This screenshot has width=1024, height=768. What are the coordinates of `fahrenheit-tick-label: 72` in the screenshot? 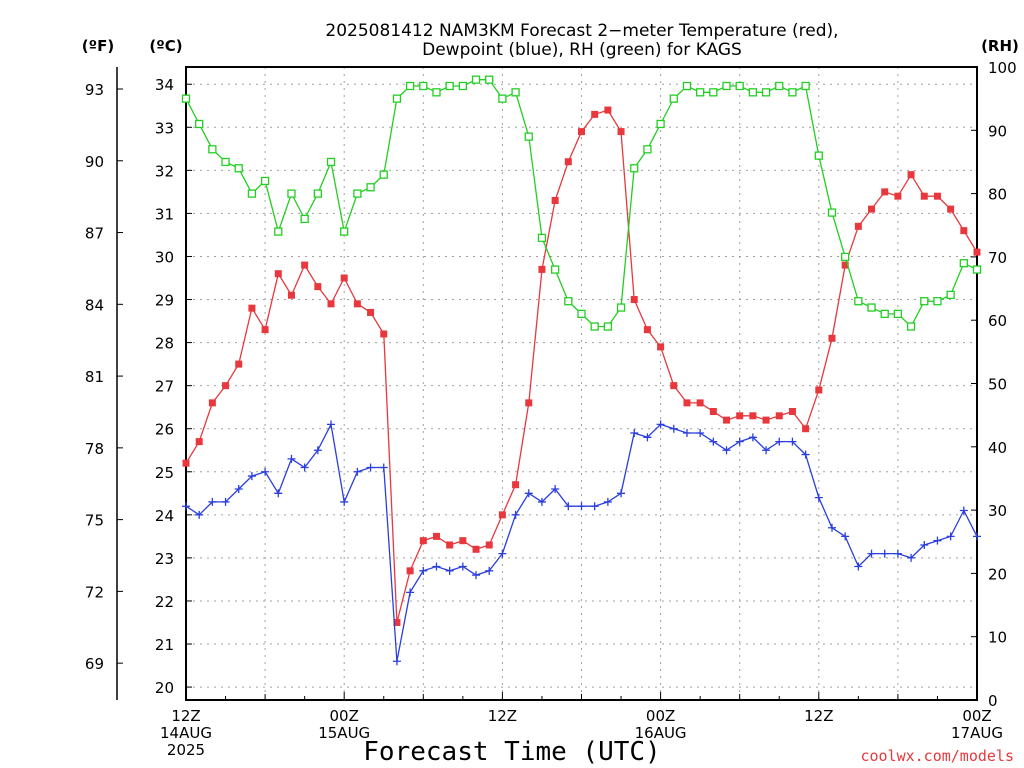 It's located at (94, 592).